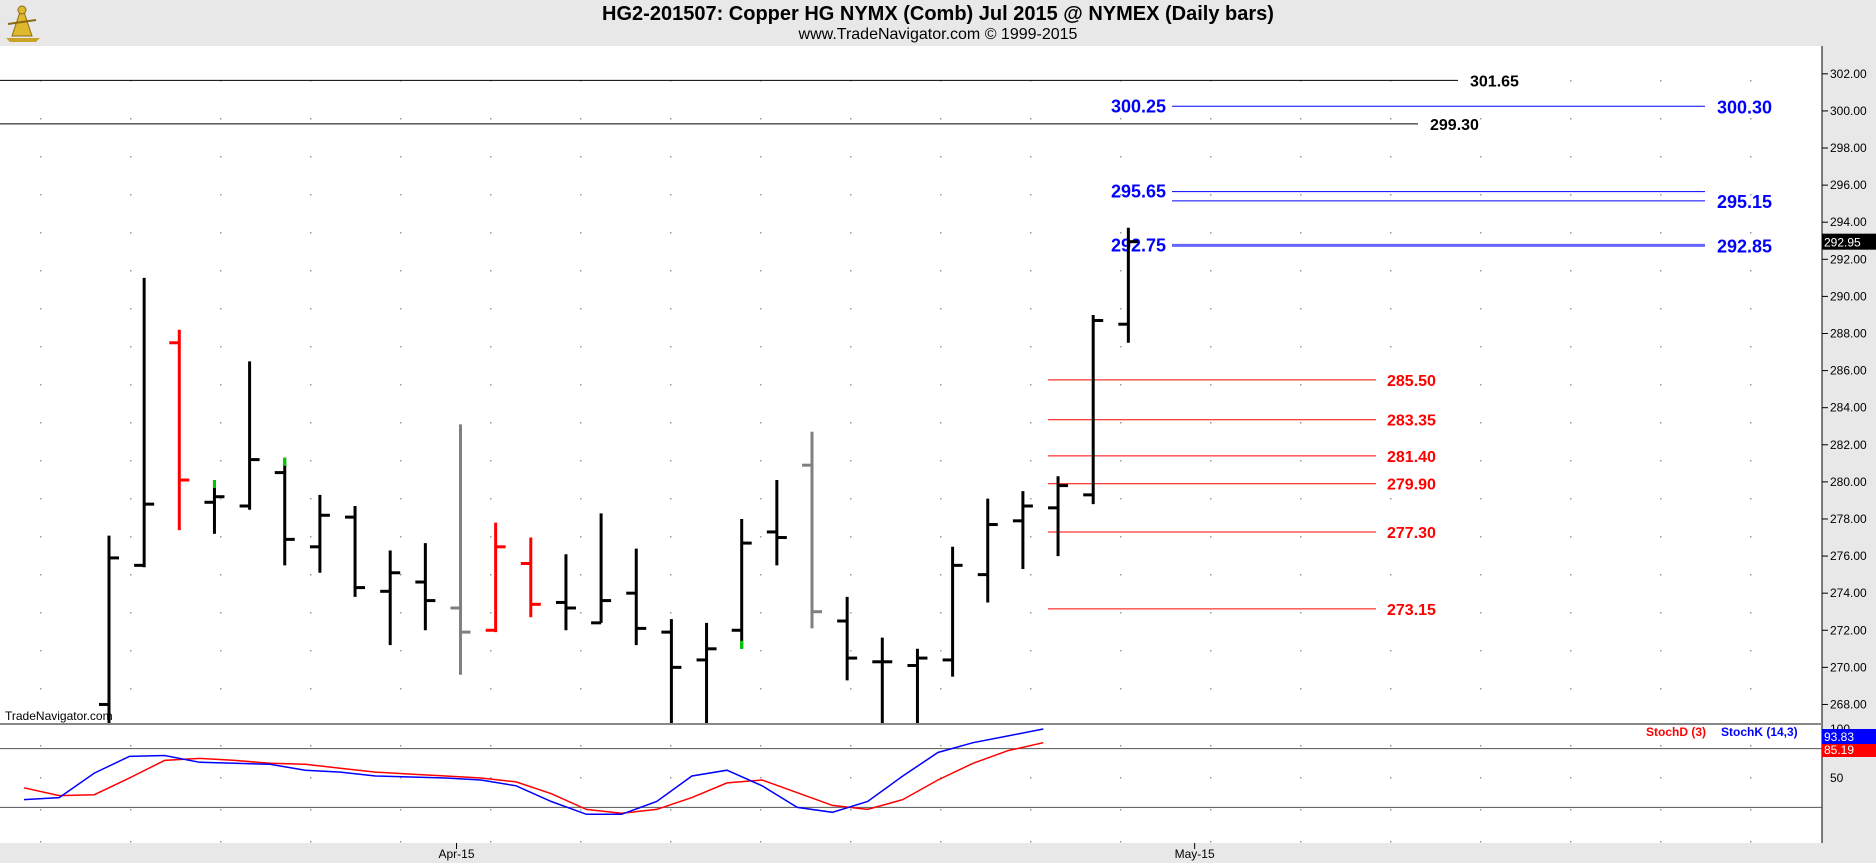 The image size is (1876, 863). I want to click on stoch-legend-d: StochD (3), so click(1676, 732).